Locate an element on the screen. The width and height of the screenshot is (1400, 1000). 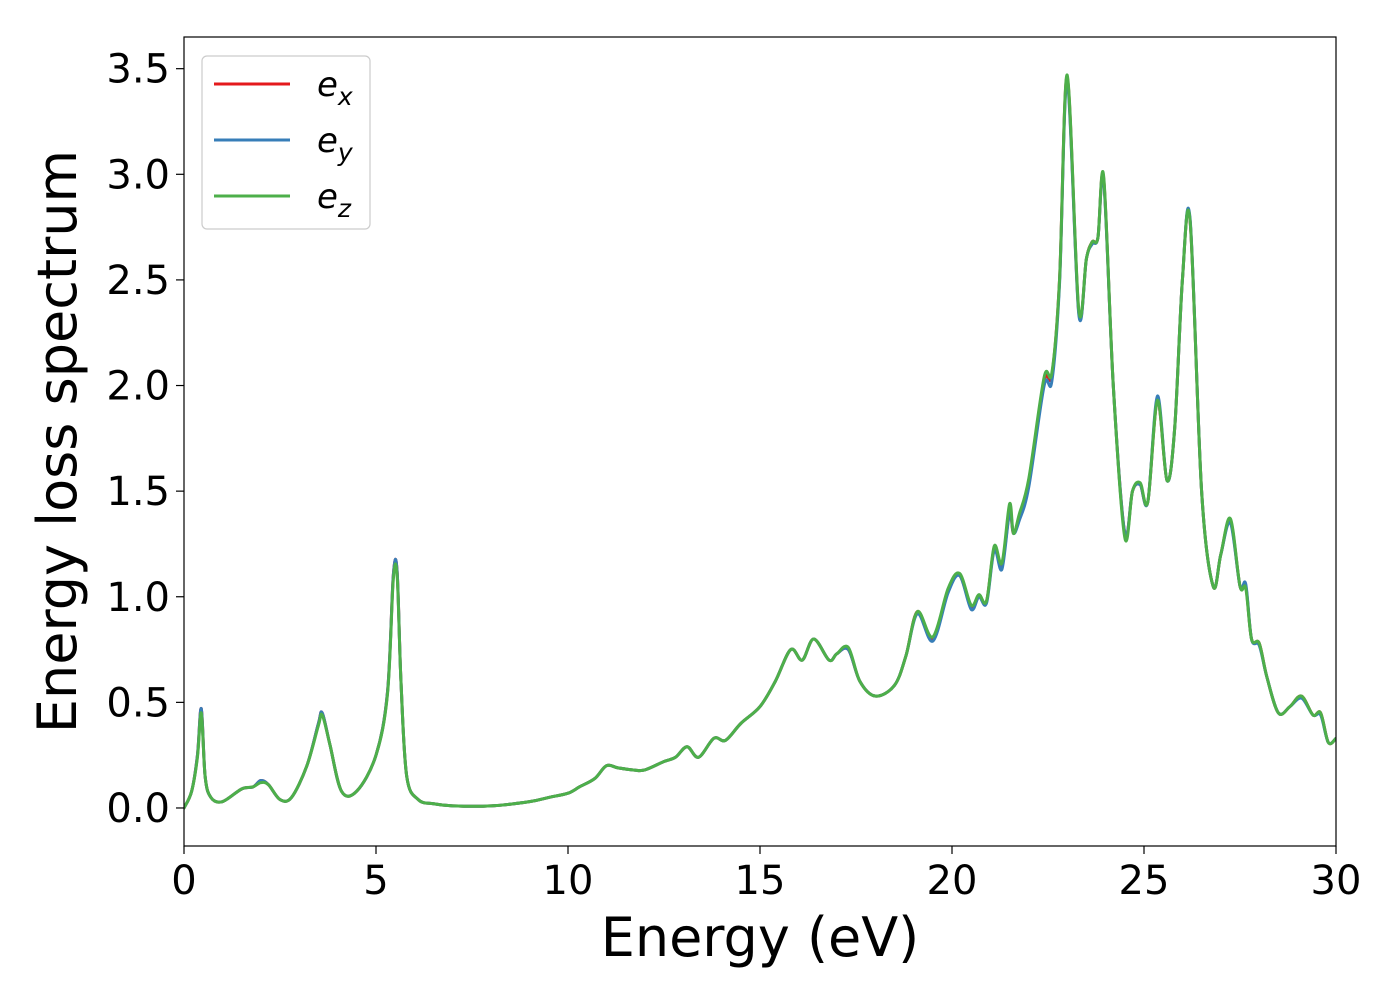
y-tick-label: 3.5 is located at coordinates (138, 70).